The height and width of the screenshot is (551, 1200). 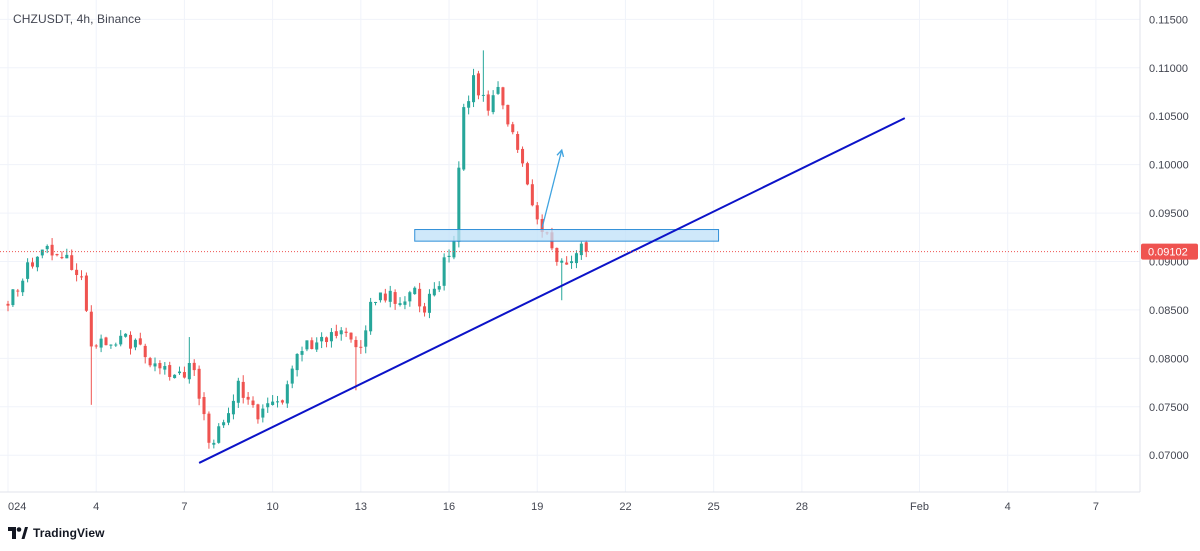 I want to click on symbol-title: CHZUSDT, 4h, Binance, so click(x=77, y=19).